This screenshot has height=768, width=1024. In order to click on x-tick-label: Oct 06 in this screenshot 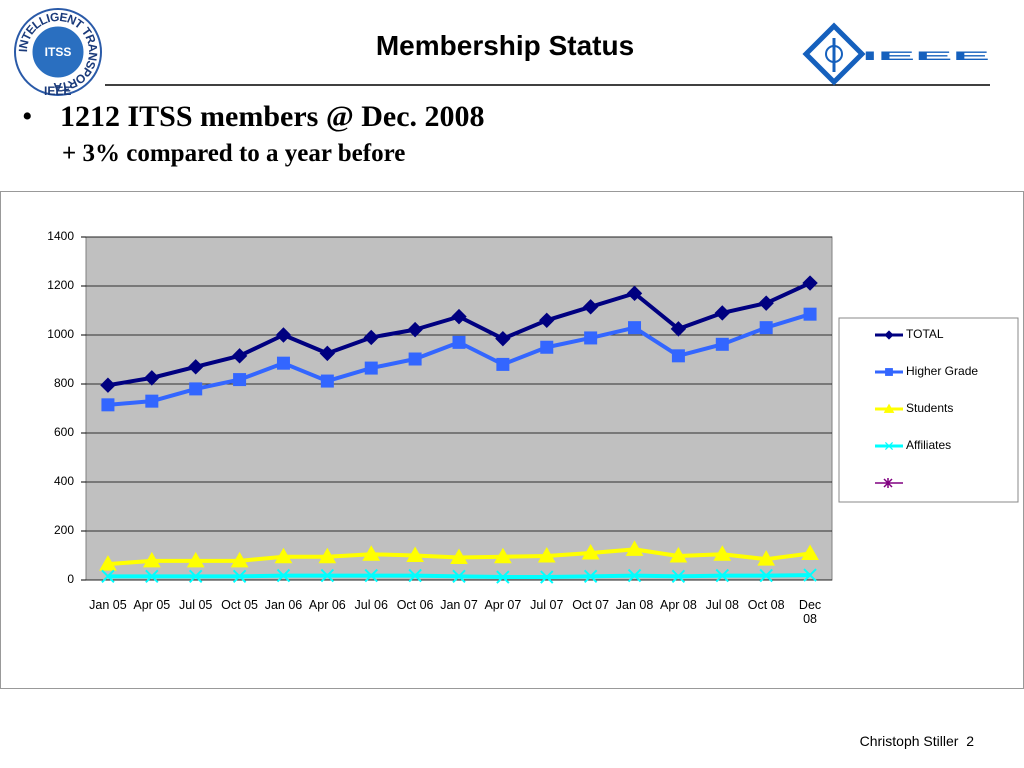, I will do `click(415, 605)`.